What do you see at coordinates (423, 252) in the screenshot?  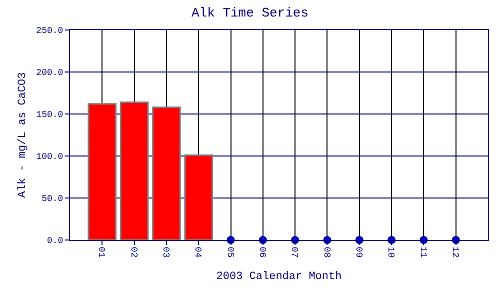 I see `x-tick-label: 11` at bounding box center [423, 252].